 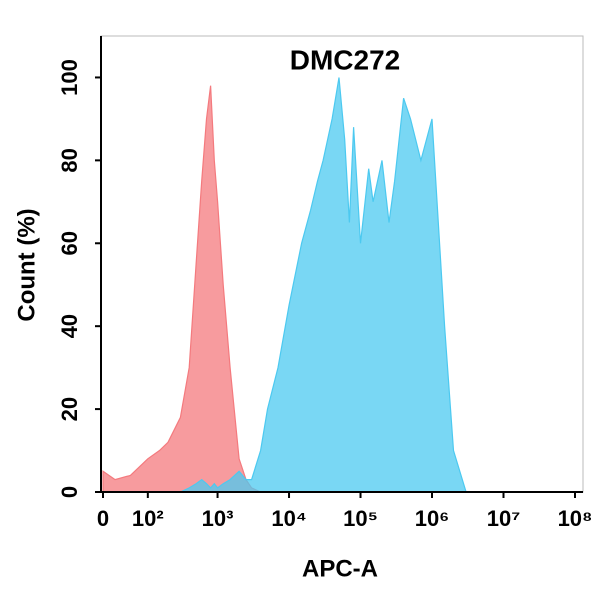 What do you see at coordinates (69, 326) in the screenshot?
I see `y-tick-label: 40` at bounding box center [69, 326].